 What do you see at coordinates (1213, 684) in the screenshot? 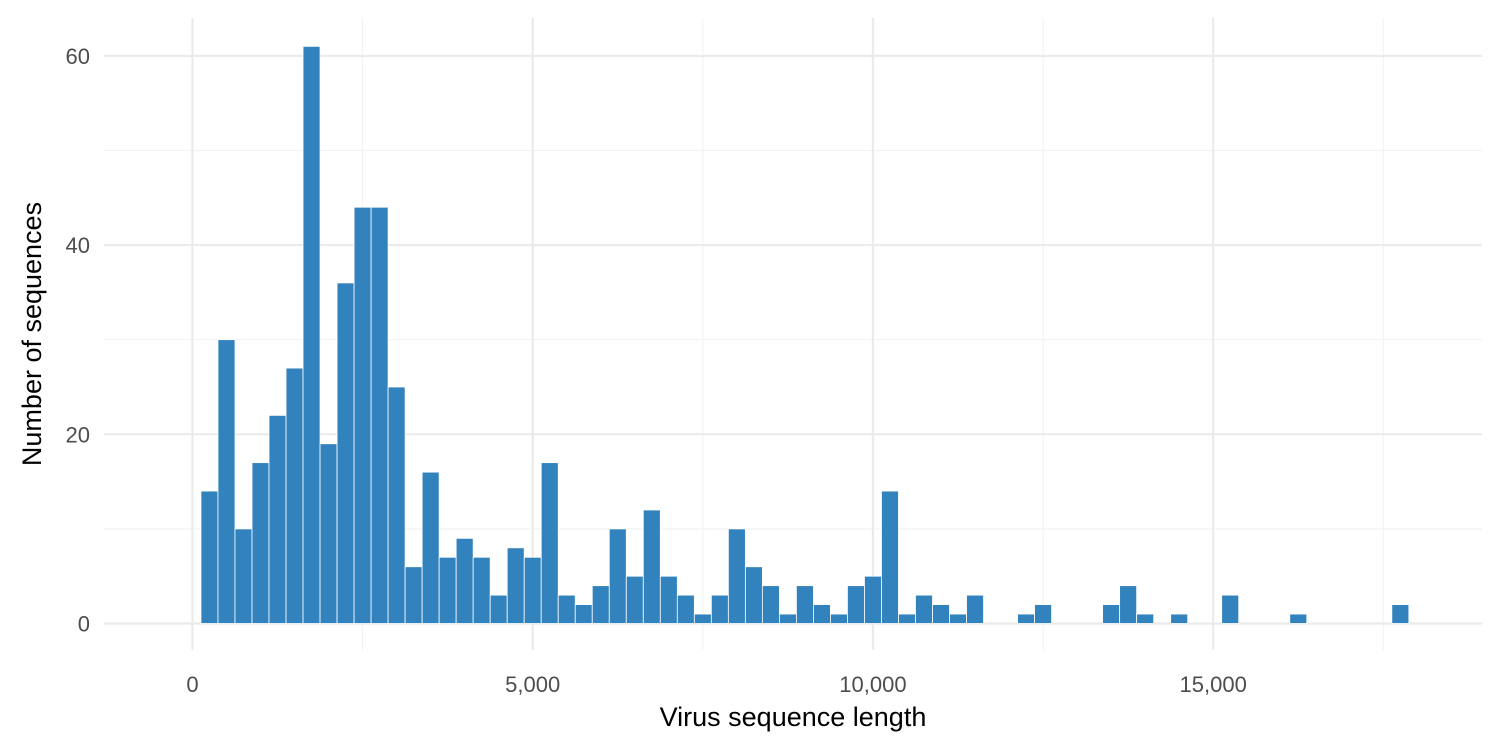
I see `x-tick-label: 15,000` at bounding box center [1213, 684].